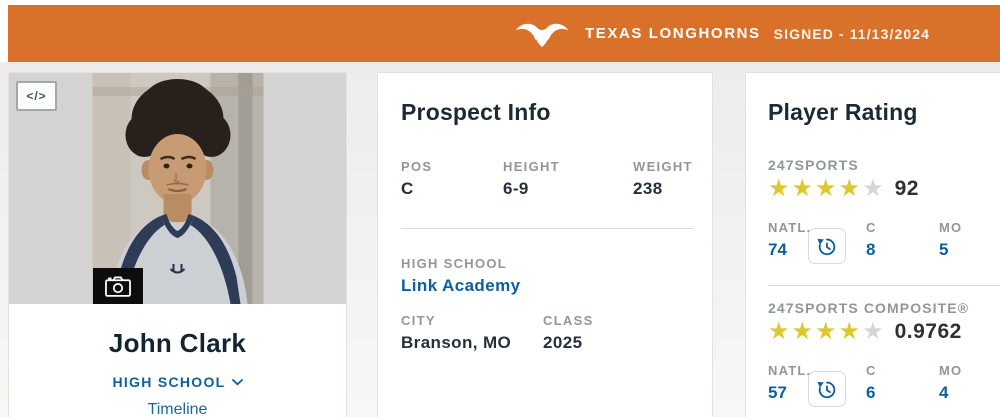 The height and width of the screenshot is (417, 1000). I want to click on level-dropdown: HIGH SCHOOL, so click(177, 382).